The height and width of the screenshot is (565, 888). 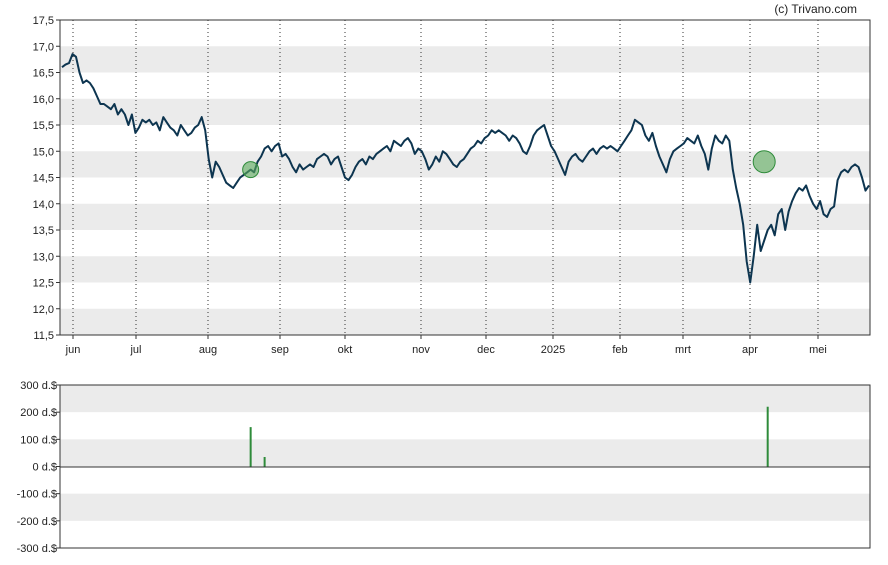 I want to click on volume-y-tick-label: 300 d.$, so click(x=38, y=386).